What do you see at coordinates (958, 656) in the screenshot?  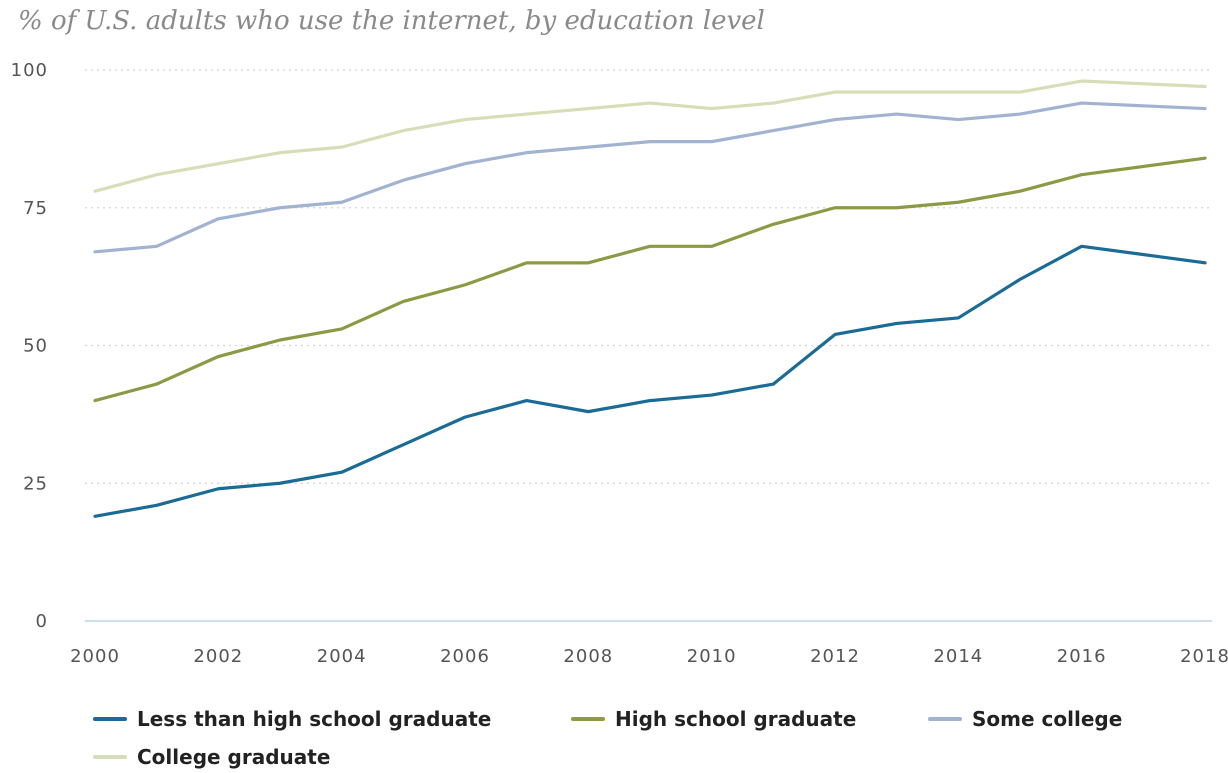 I see `x-tick-label: 2014` at bounding box center [958, 656].